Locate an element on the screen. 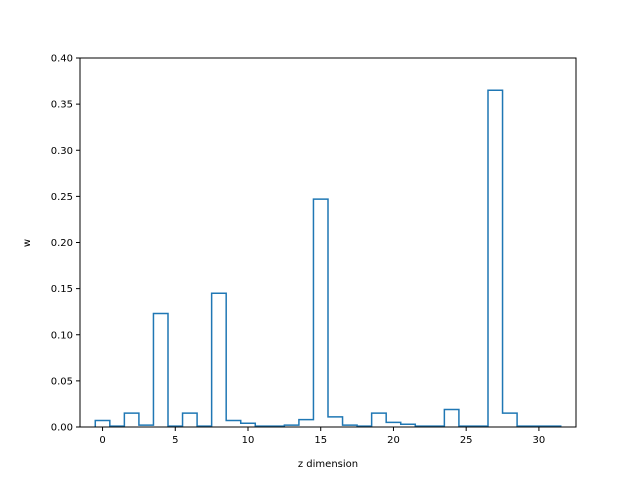  x-tick-label: 15 is located at coordinates (320, 440).